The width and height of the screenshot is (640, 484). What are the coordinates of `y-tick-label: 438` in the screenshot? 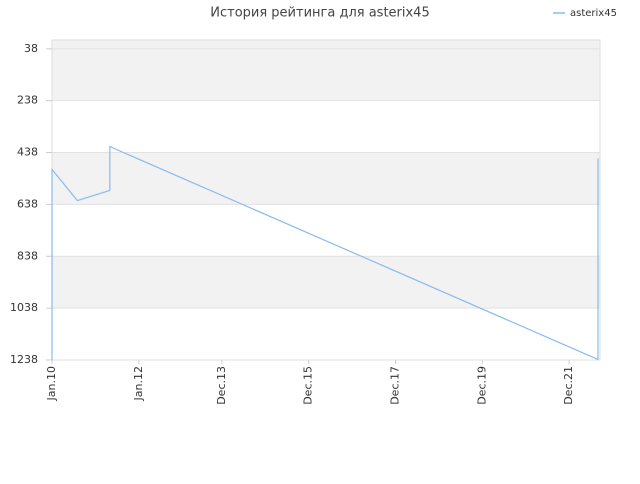 It's located at (27, 152).